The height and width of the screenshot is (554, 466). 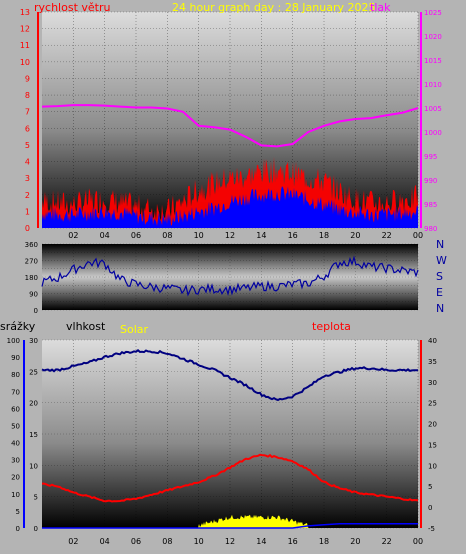 What do you see at coordinates (432, 341) in the screenshot?
I see `temperature-tick-label: 40` at bounding box center [432, 341].